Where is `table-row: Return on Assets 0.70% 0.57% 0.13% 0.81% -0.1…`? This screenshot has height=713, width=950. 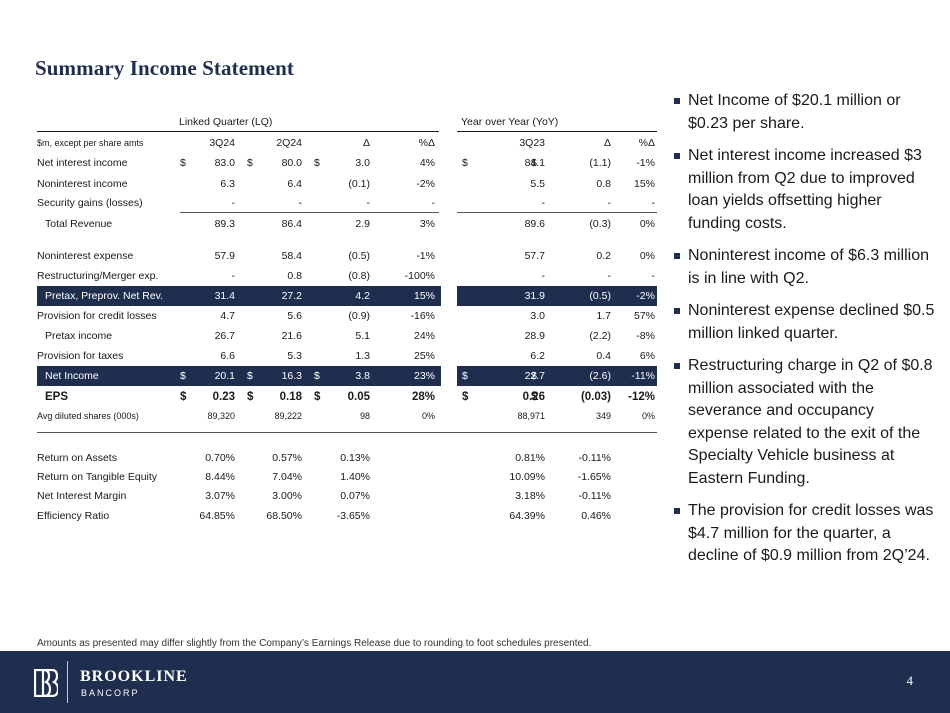 table-row: Return on Assets 0.70% 0.57% 0.13% 0.81% -0.1… is located at coordinates (347, 458).